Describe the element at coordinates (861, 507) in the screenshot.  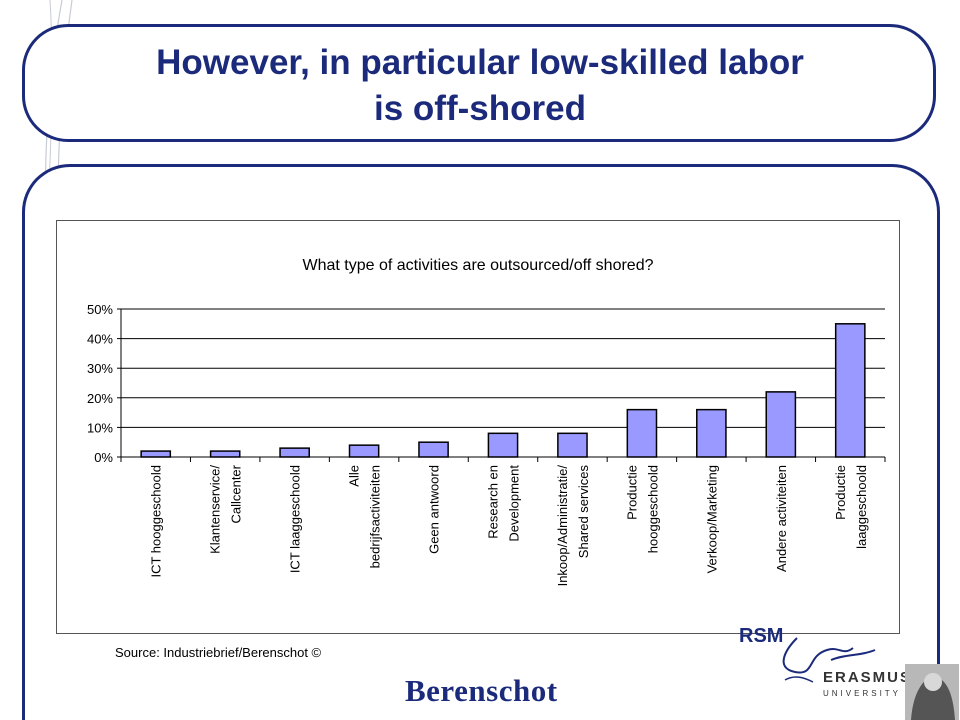
I see `x-category-label: laaggeschoold` at that location.